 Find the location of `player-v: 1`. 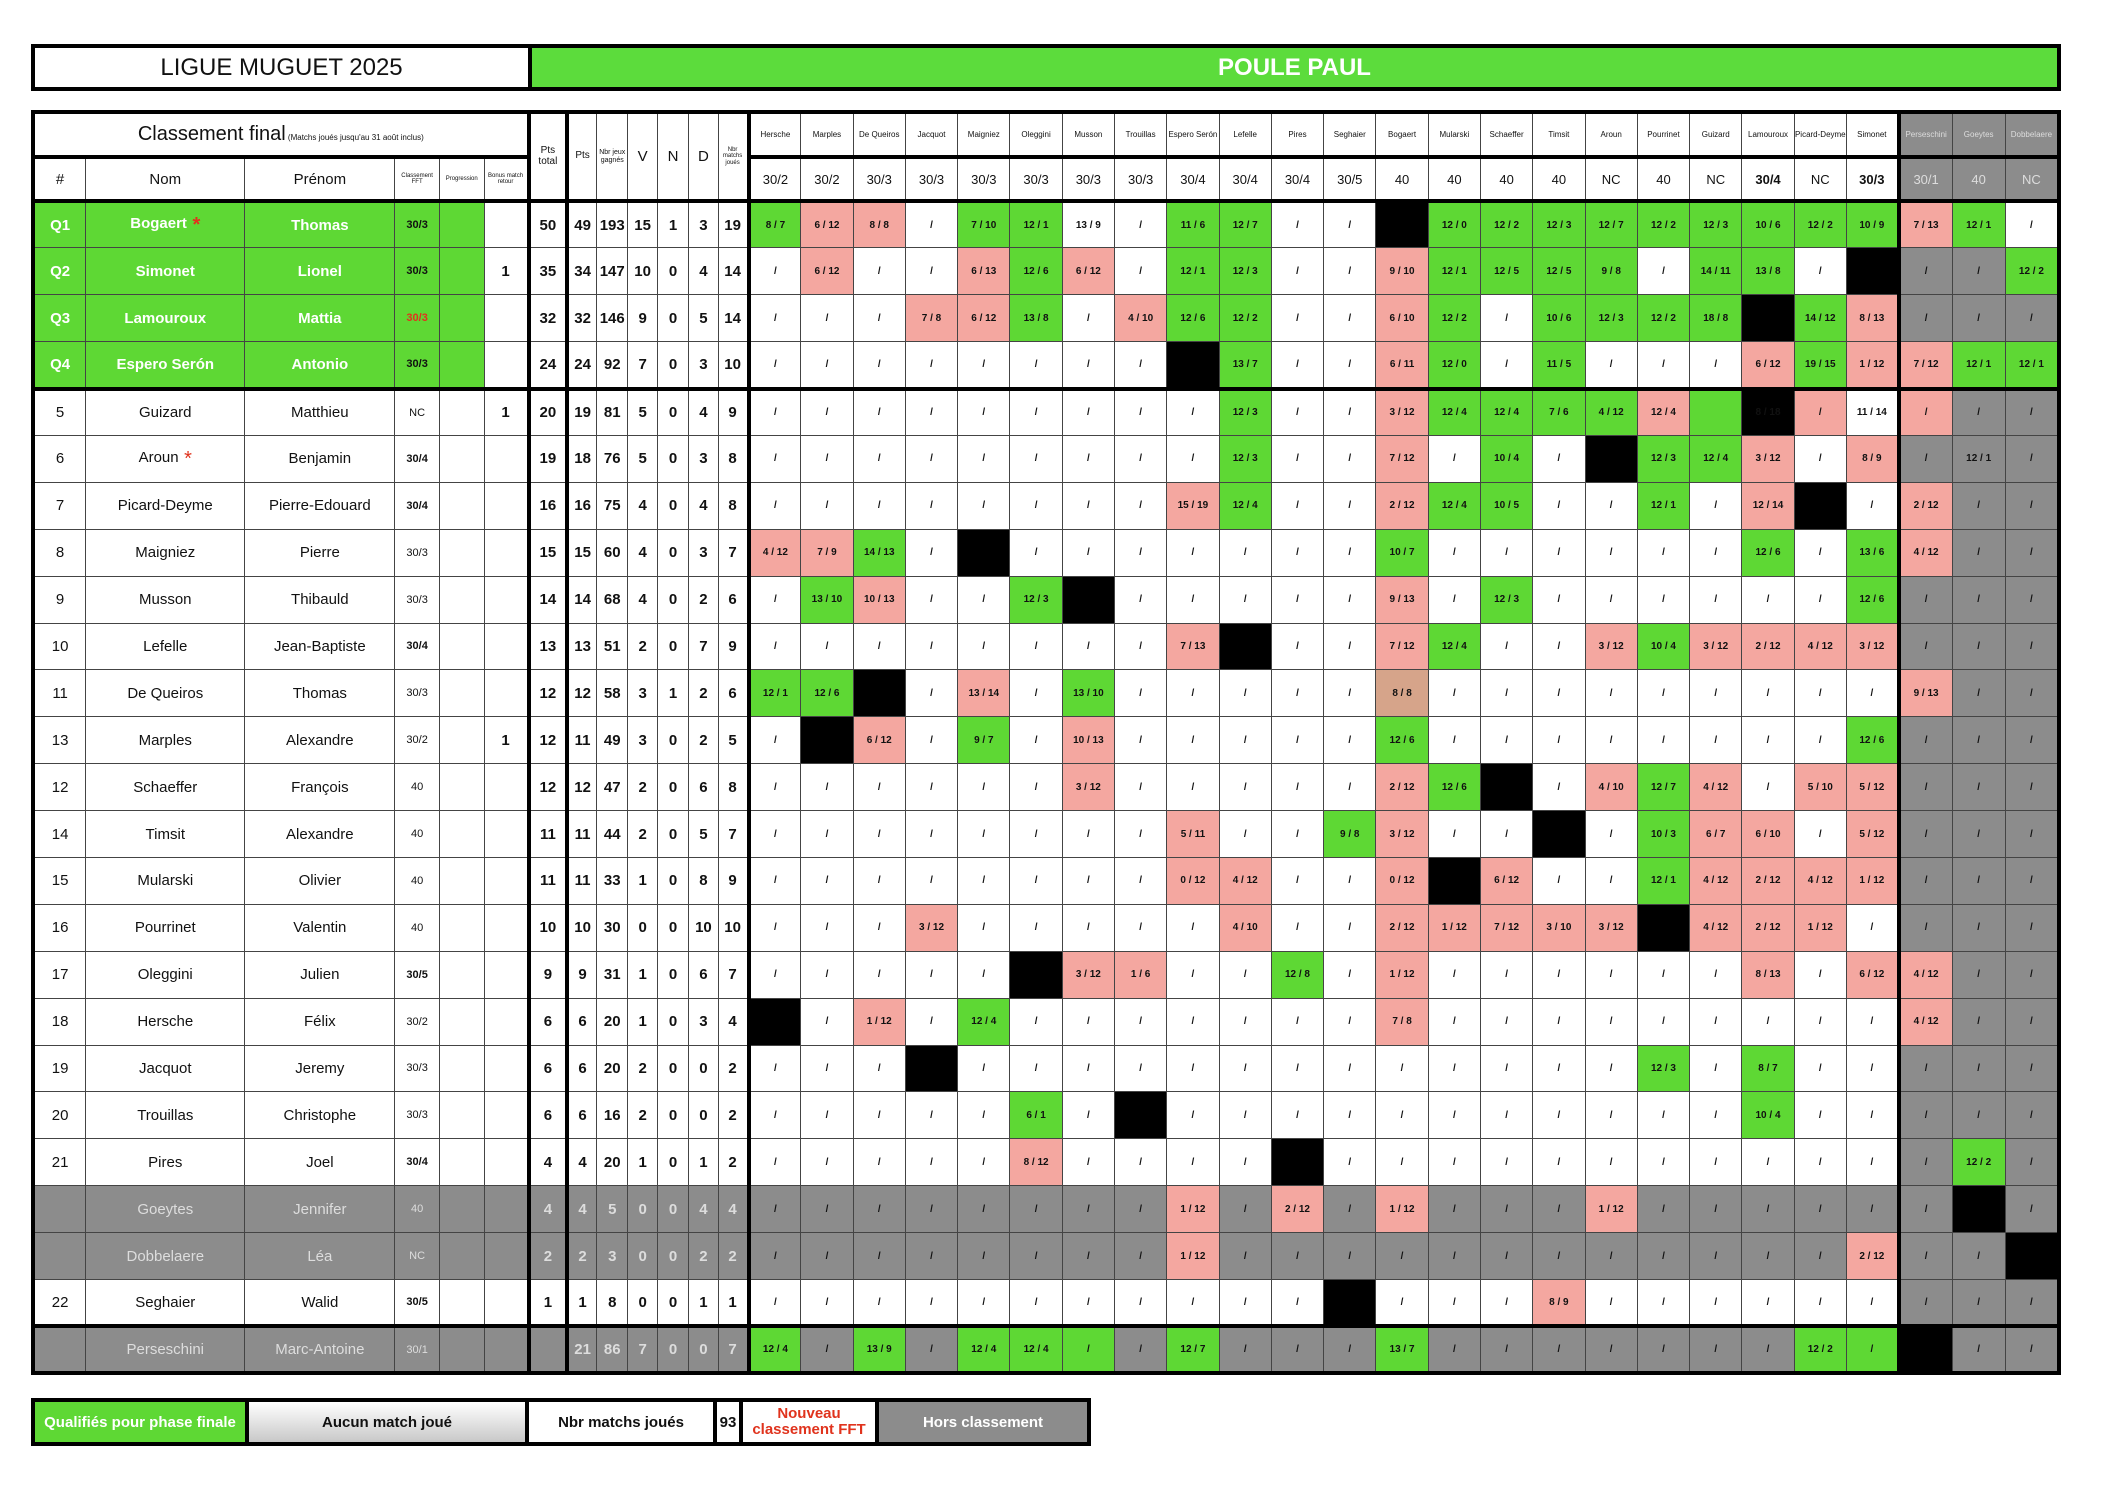

player-v: 1 is located at coordinates (642, 880).